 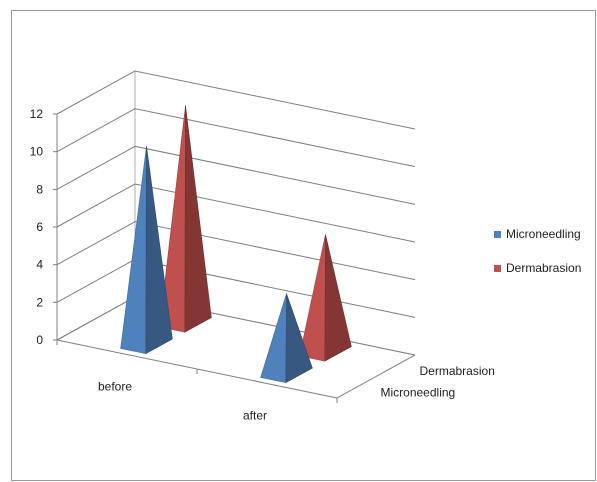 I want to click on pyramid-dermabrasion-before-side, so click(x=198, y=219).